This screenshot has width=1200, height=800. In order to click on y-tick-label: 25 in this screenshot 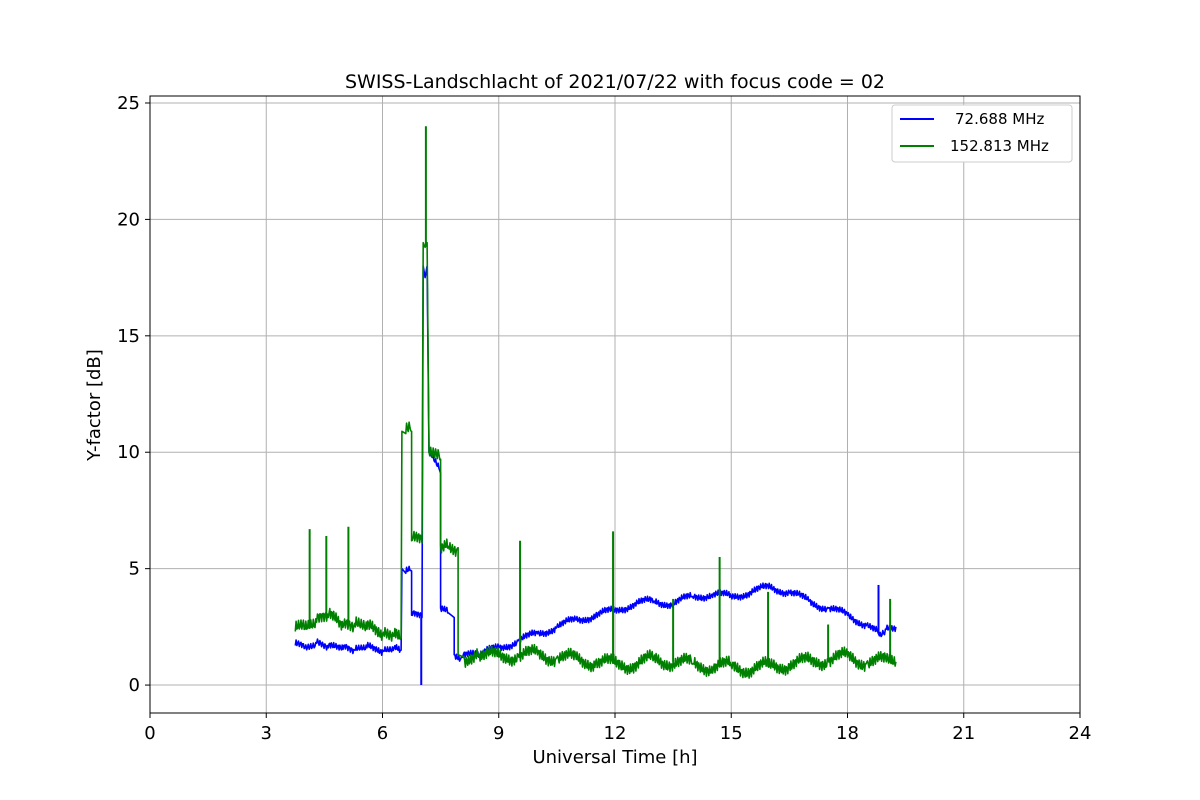, I will do `click(128, 103)`.